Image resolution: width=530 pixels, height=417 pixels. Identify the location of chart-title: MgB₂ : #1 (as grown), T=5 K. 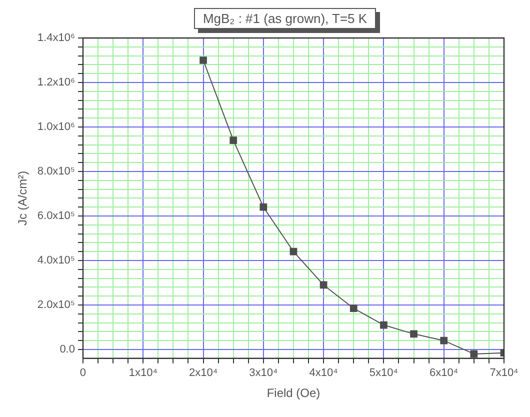
(285, 18).